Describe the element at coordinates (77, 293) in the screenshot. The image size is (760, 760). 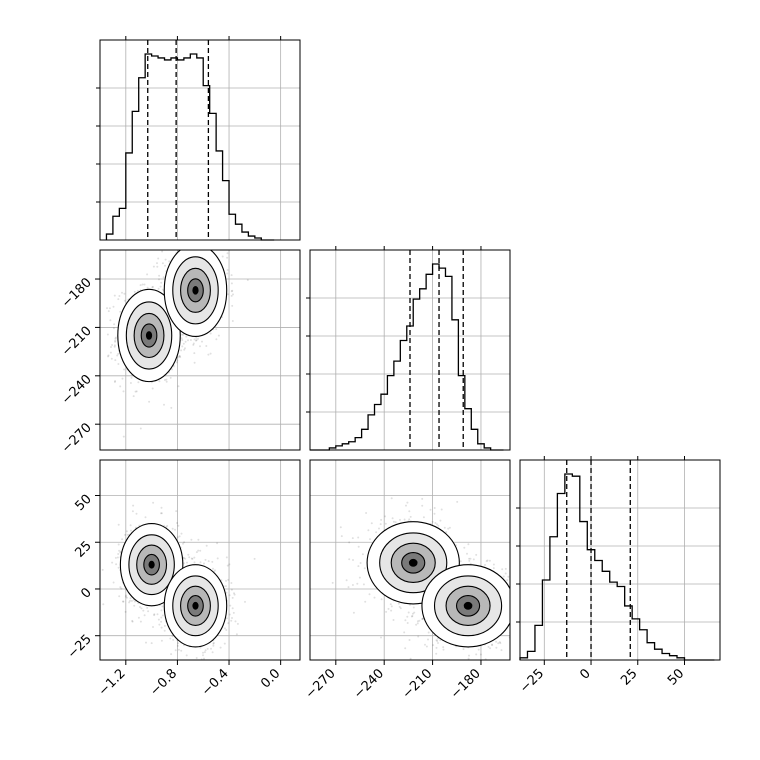
I see `y-tick-label: −180` at that location.